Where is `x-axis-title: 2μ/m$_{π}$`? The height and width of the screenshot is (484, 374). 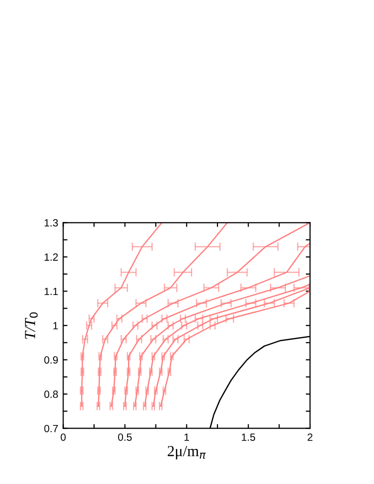
x-axis-title: 2μ/m$_{π}$ is located at coordinates (187, 453).